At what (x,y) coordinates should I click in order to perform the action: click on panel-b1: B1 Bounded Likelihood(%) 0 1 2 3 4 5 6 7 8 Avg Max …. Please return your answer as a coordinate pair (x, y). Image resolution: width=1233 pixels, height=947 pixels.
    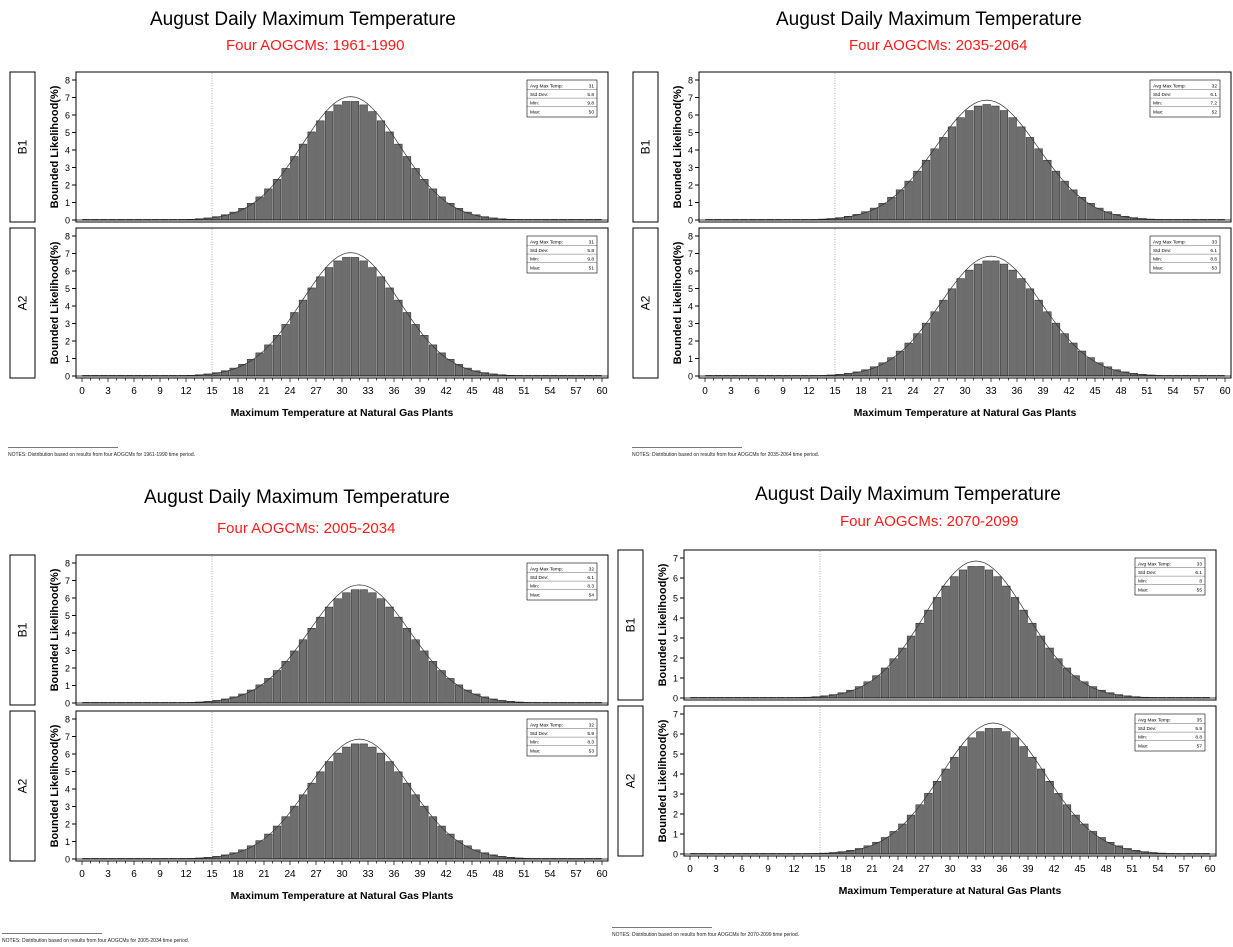
    Looking at the image, I should click on (309, 148).